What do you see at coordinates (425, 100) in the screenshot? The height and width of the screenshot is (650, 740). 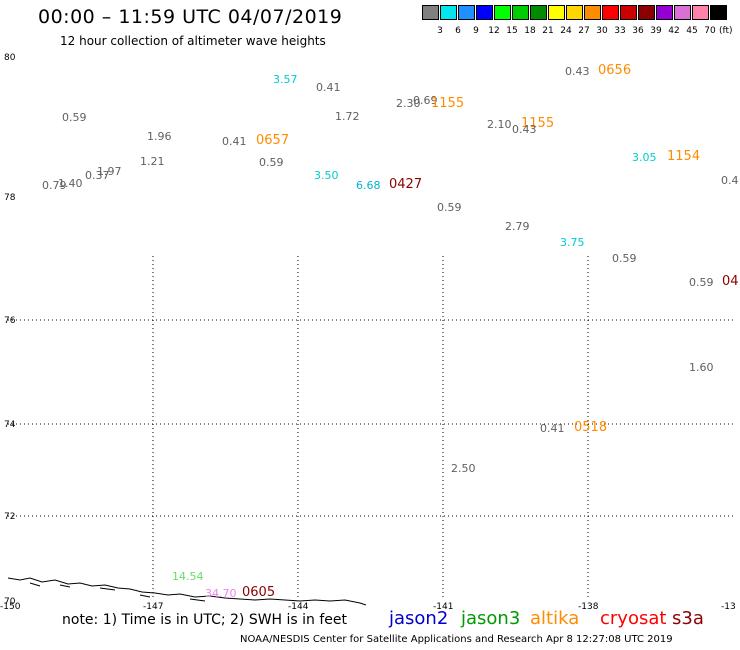 I see `wave-height-label: 0.69` at bounding box center [425, 100].